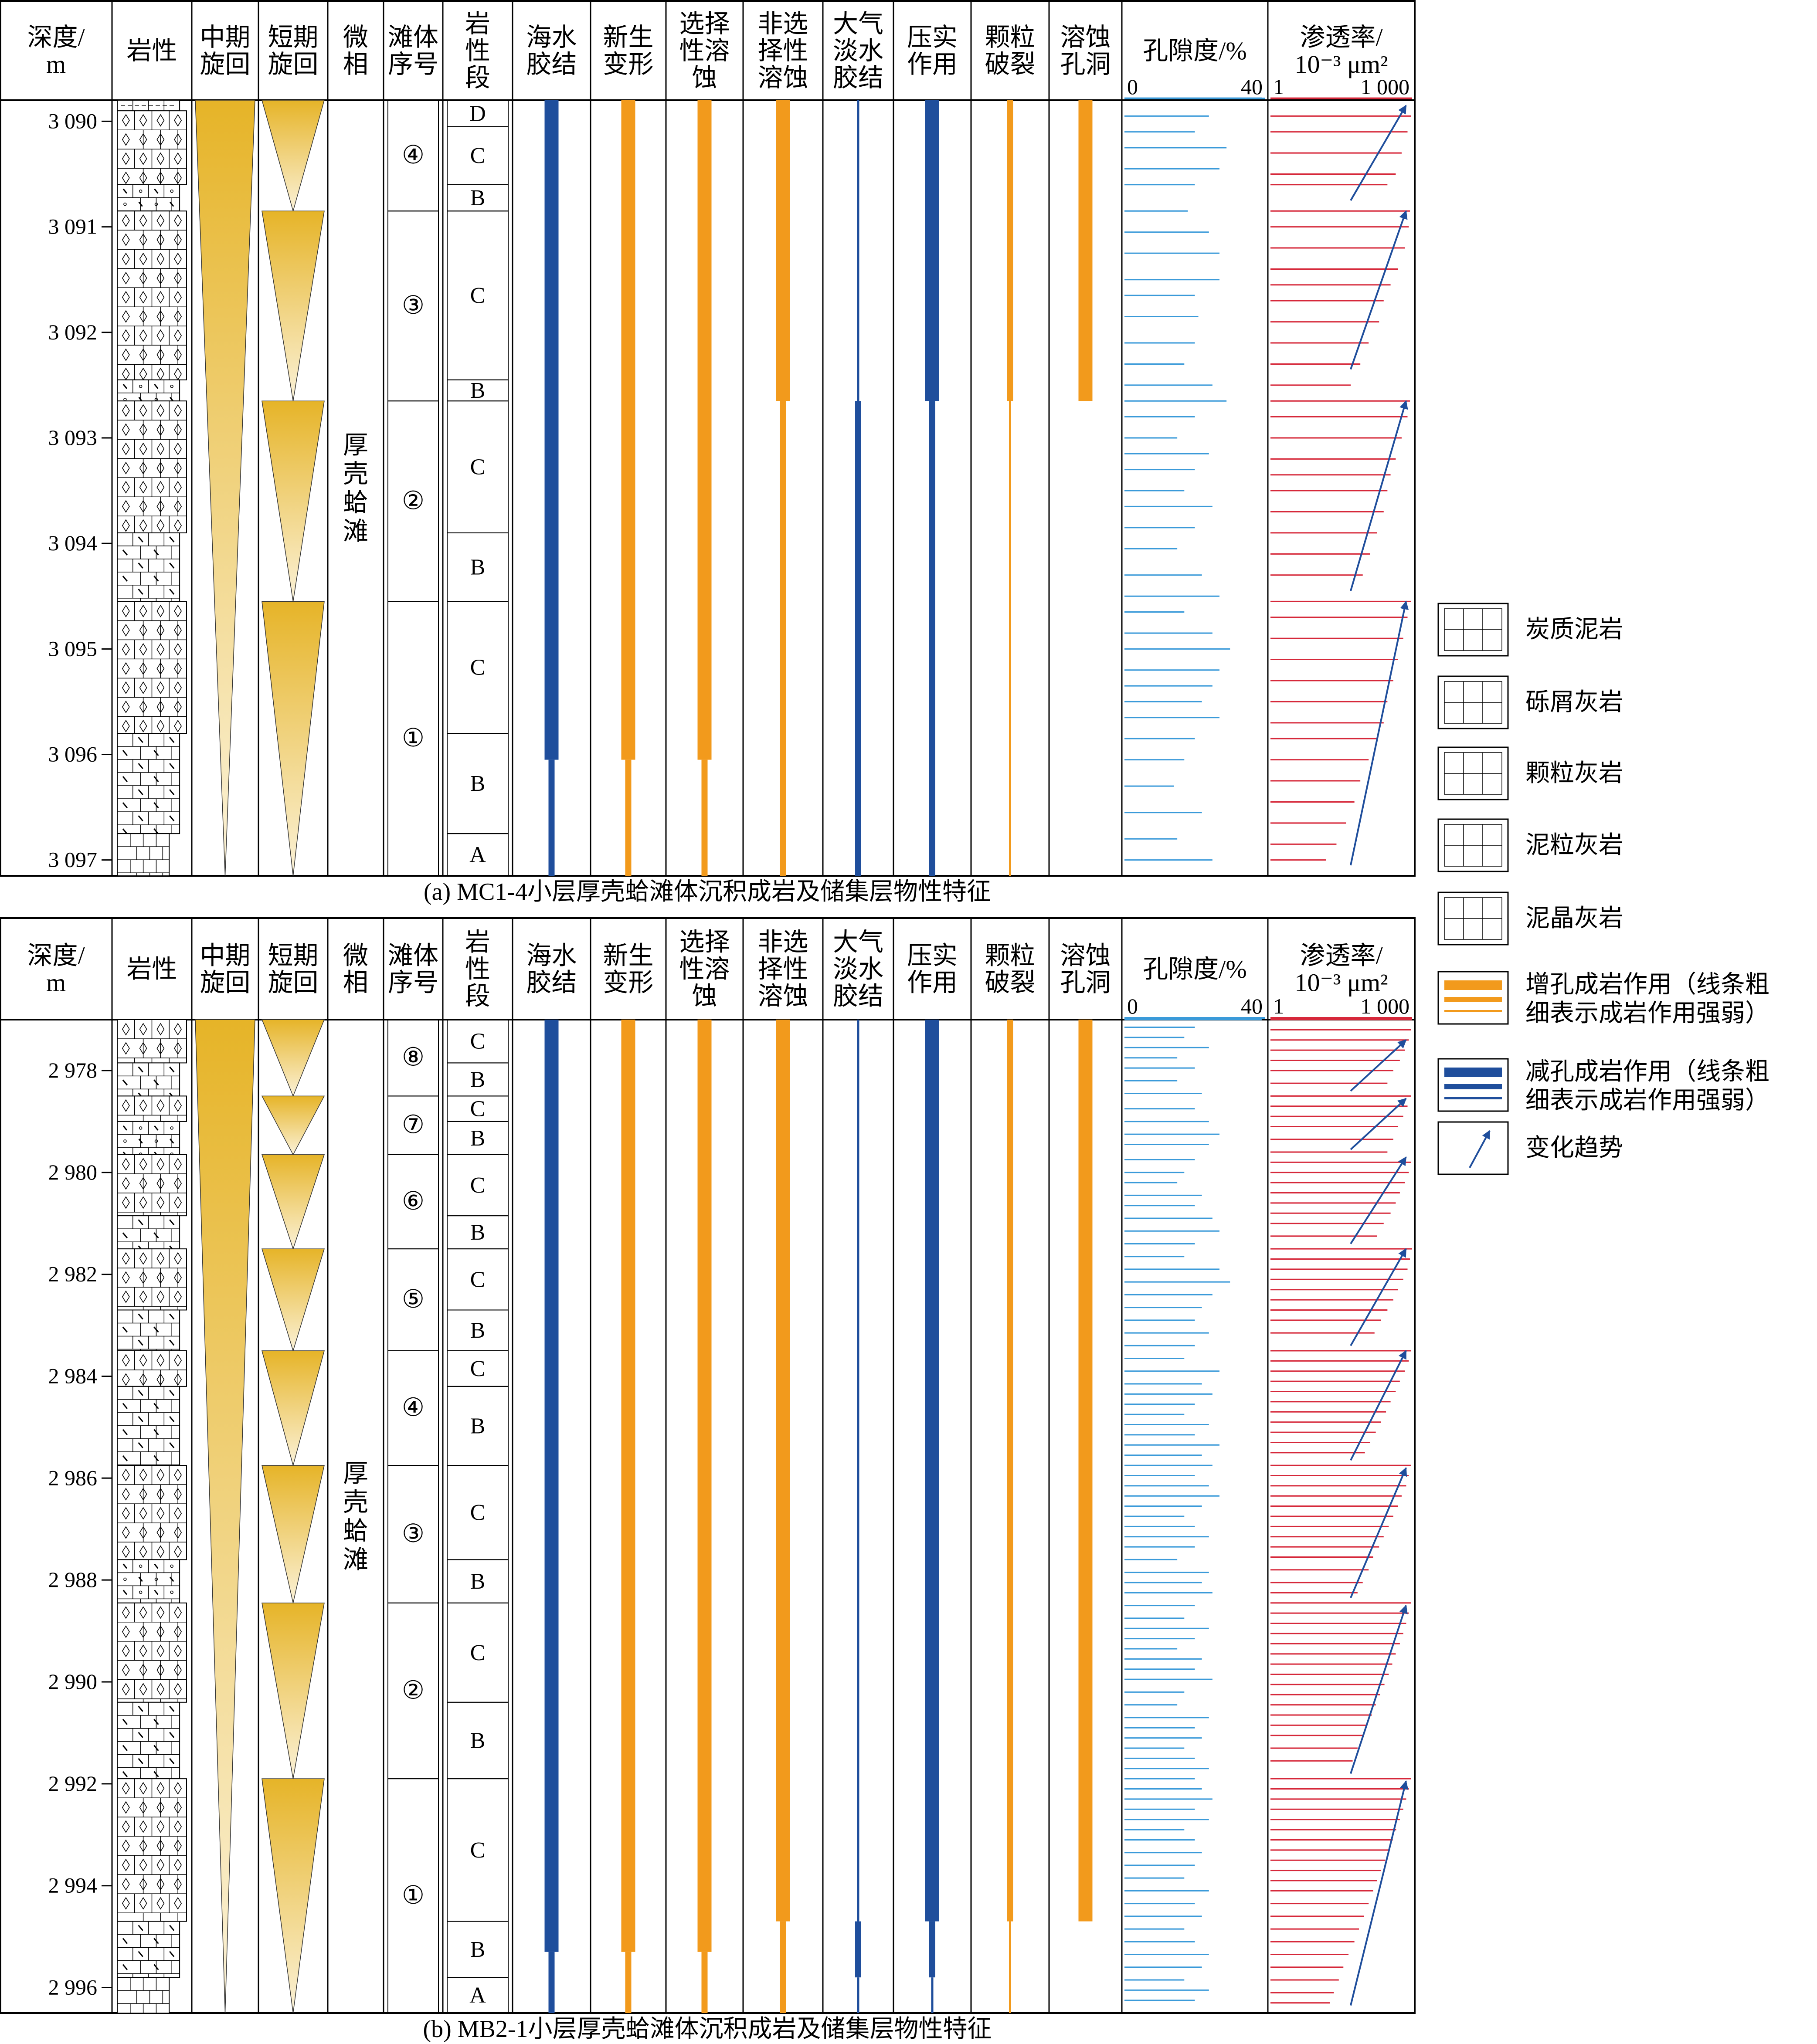 The width and height of the screenshot is (1817, 2044). I want to click on header-lithology: 岩性, so click(151, 51).